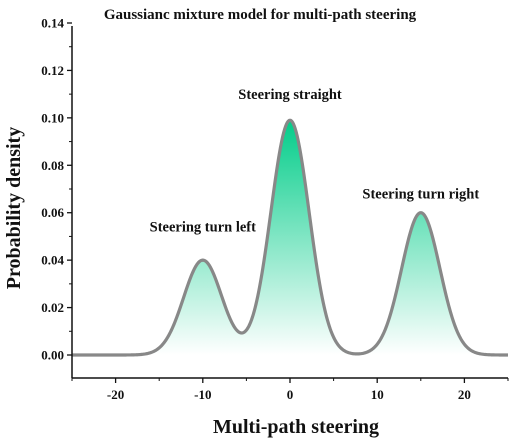  What do you see at coordinates (290, 394) in the screenshot?
I see `x-tick-label: 0` at bounding box center [290, 394].